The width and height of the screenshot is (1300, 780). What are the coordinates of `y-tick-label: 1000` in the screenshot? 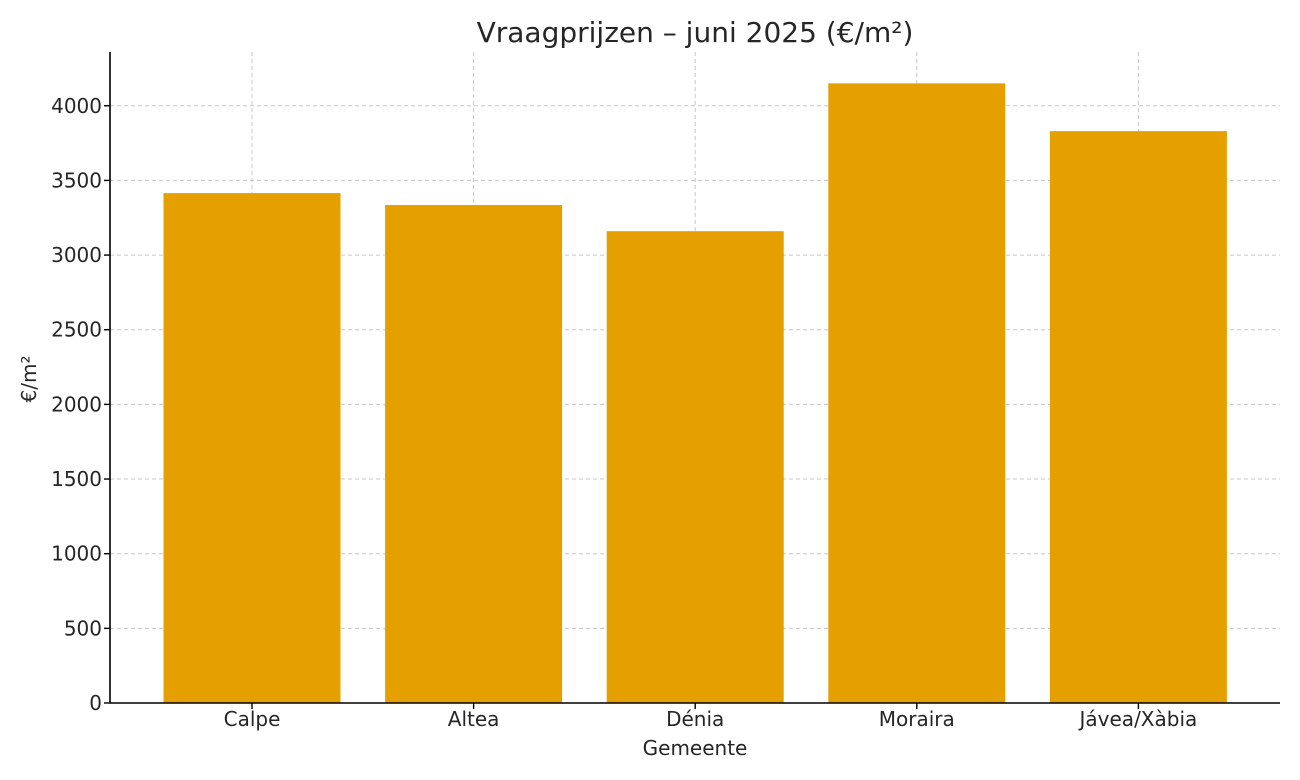 It's located at (76, 554).